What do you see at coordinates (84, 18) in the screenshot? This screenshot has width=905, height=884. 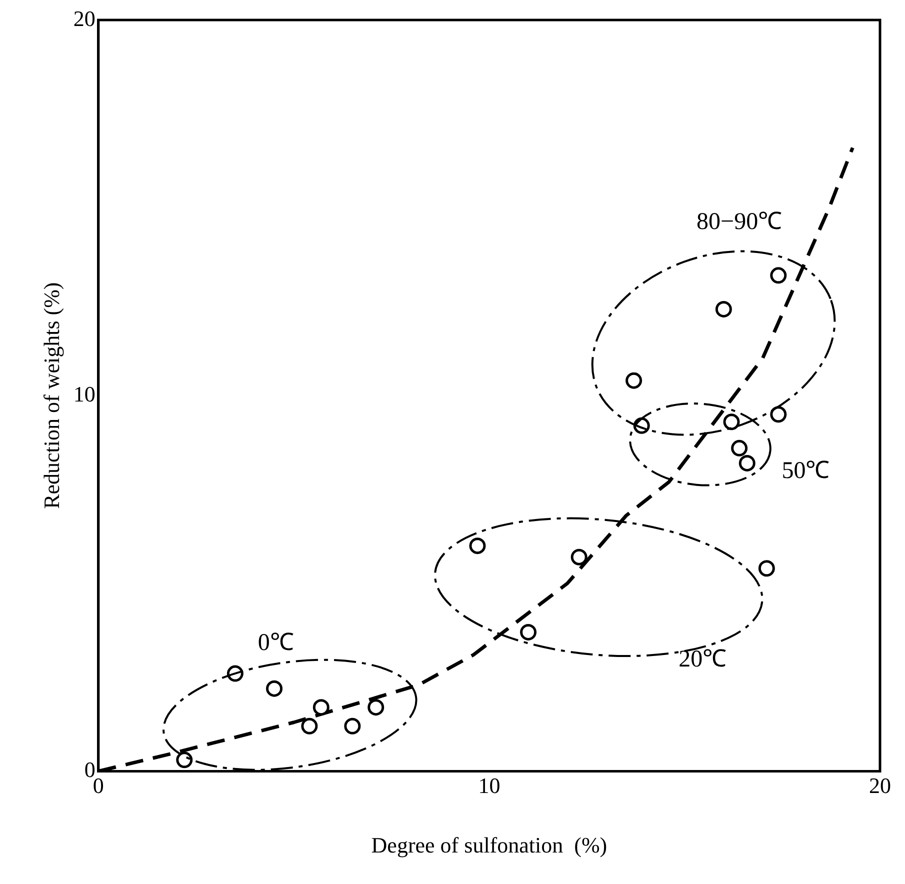 I see `y-tick-label: 20` at bounding box center [84, 18].